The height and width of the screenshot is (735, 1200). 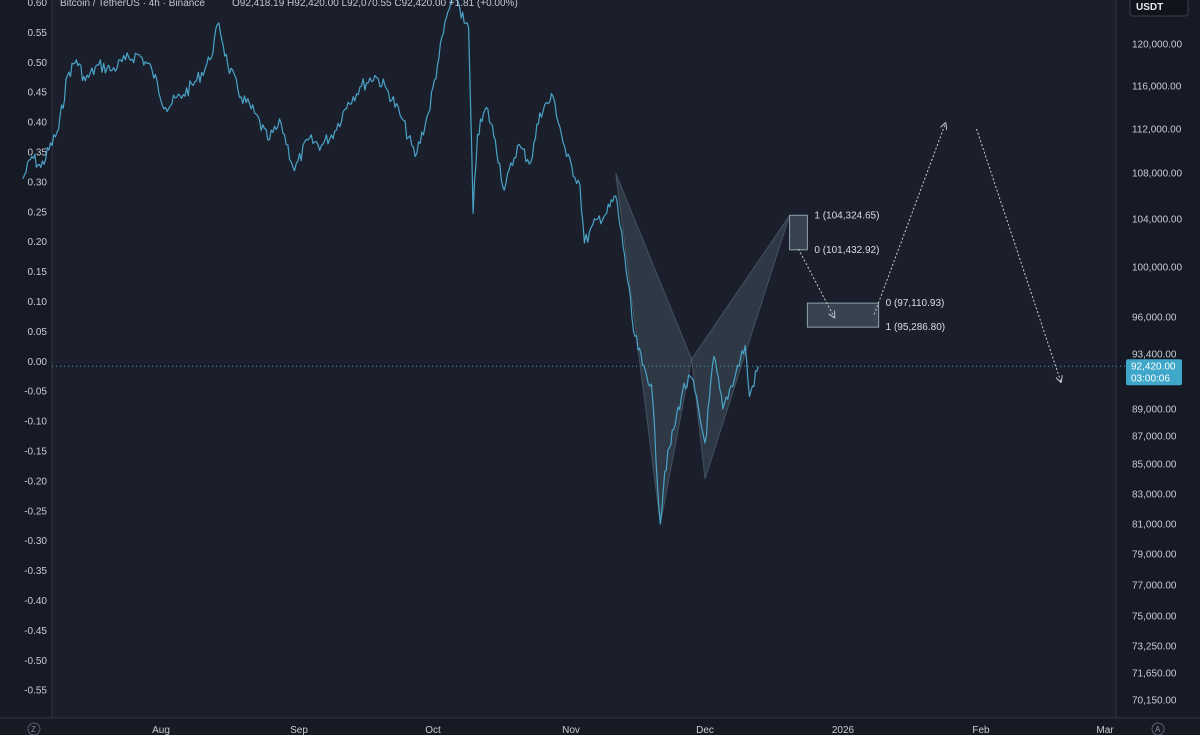 What do you see at coordinates (1154, 495) in the screenshot?
I see `right-axis-tick-label: 83,000.00` at bounding box center [1154, 495].